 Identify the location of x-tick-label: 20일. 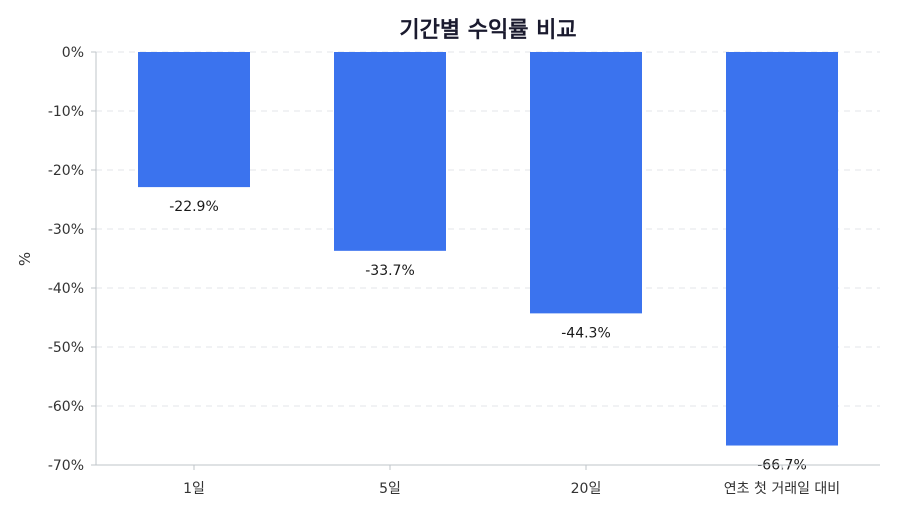
(586, 489).